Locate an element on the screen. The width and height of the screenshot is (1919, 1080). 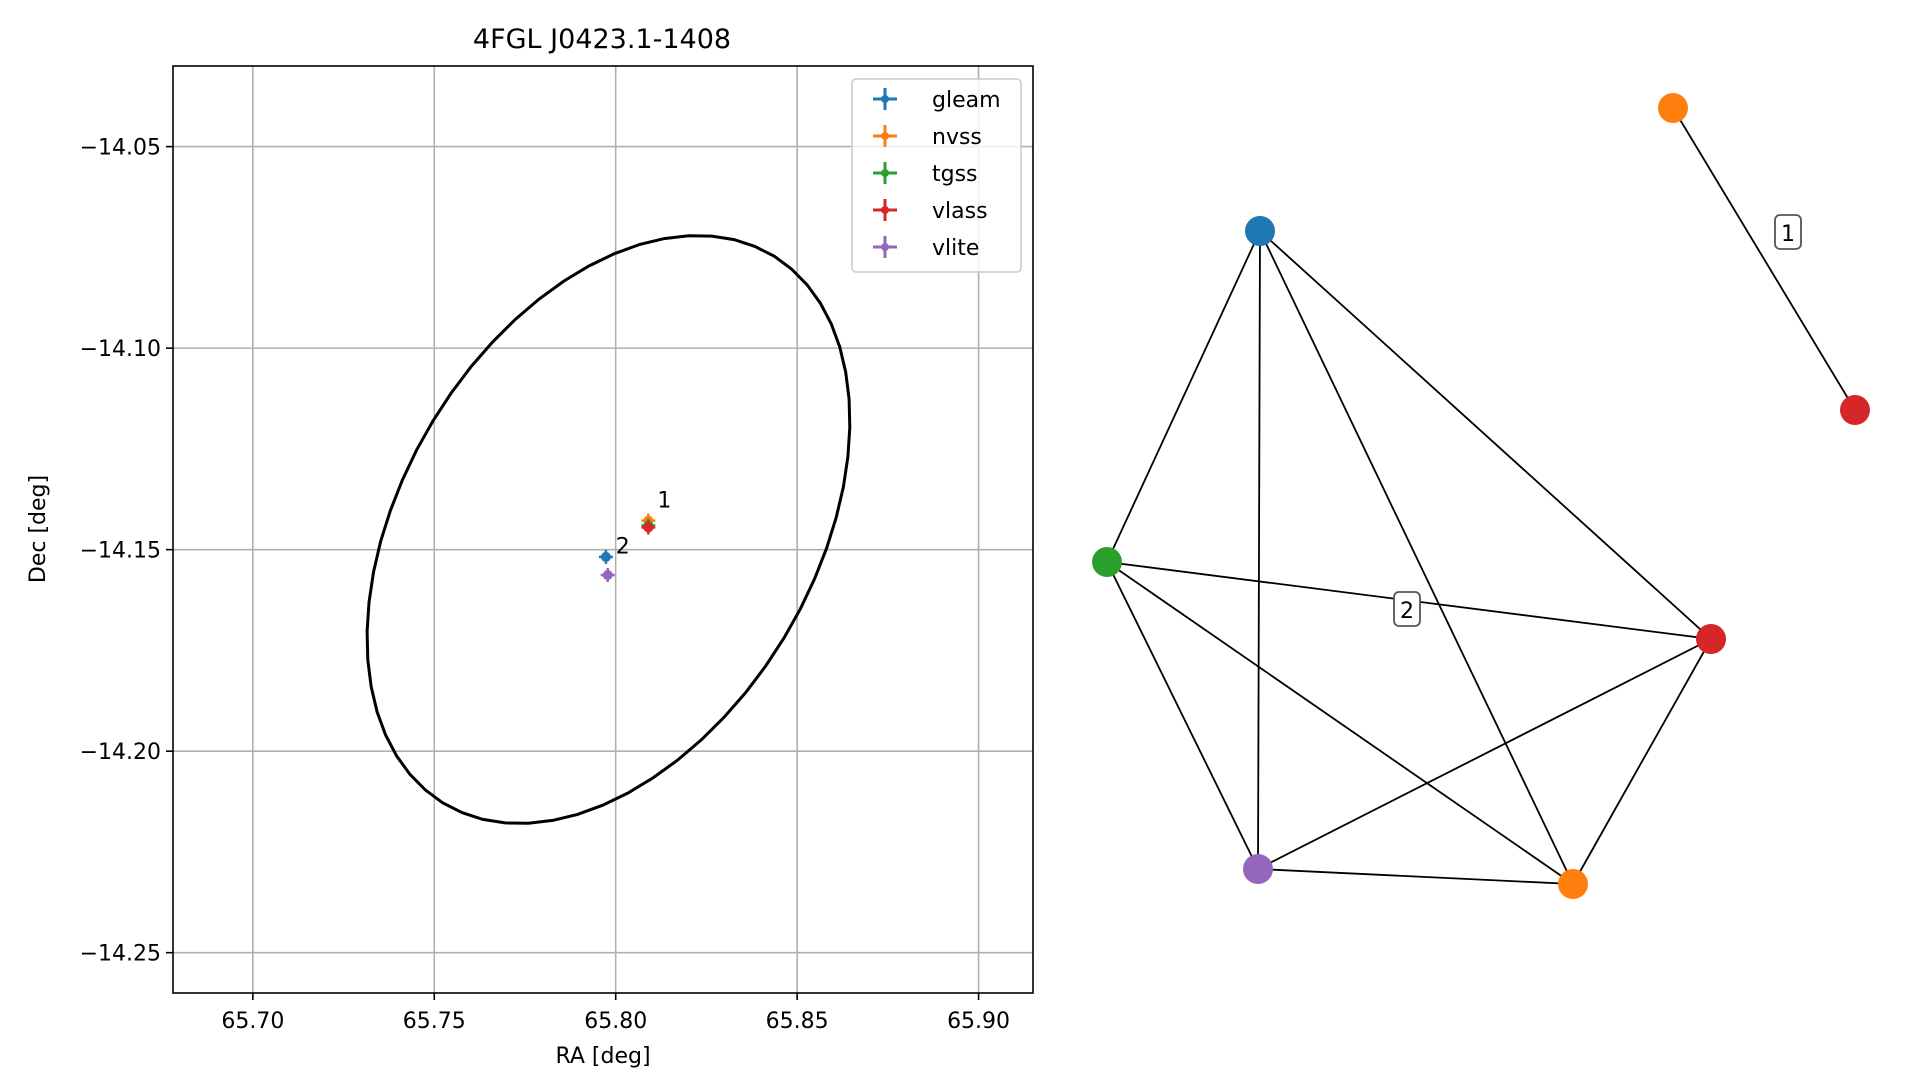
data-points is located at coordinates (627, 548).